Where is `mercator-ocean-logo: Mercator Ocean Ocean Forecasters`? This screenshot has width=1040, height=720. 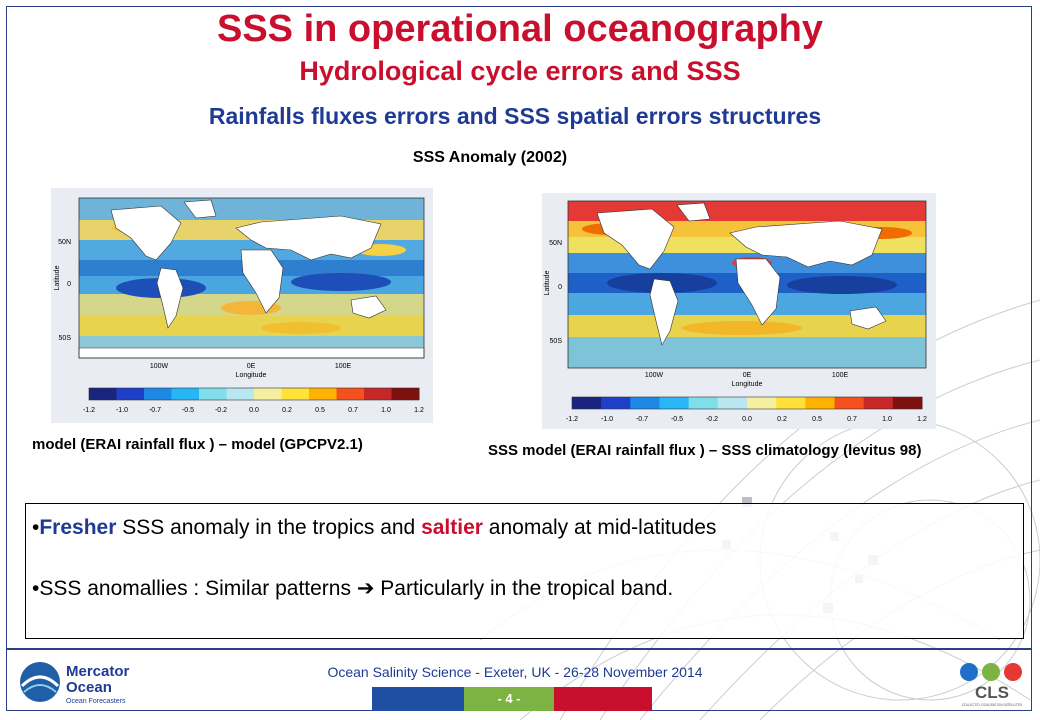
mercator-ocean-logo: Mercator Ocean Ocean Forecasters is located at coordinates (75, 683).